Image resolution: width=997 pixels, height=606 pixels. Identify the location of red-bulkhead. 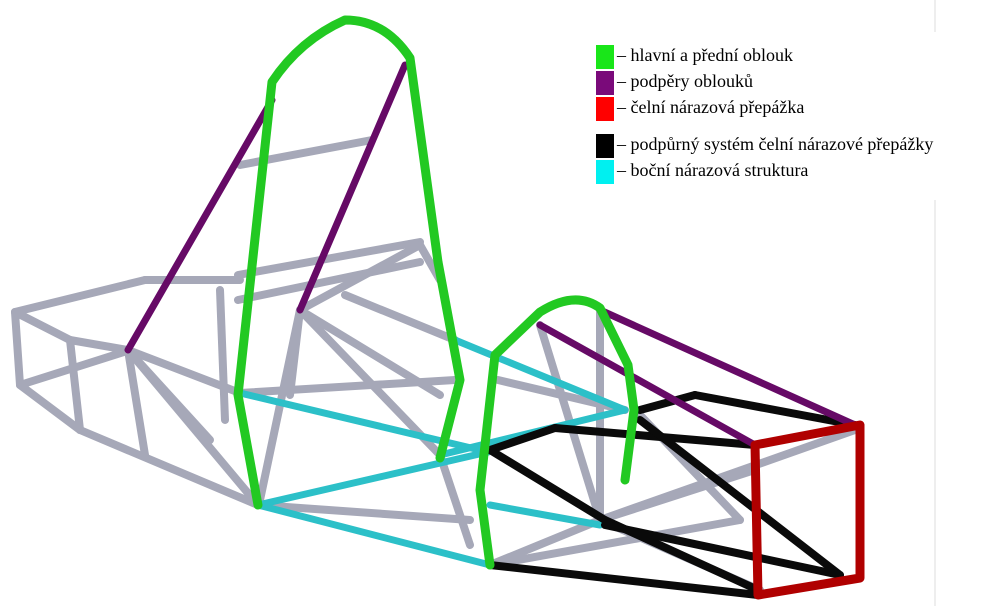
(807, 510).